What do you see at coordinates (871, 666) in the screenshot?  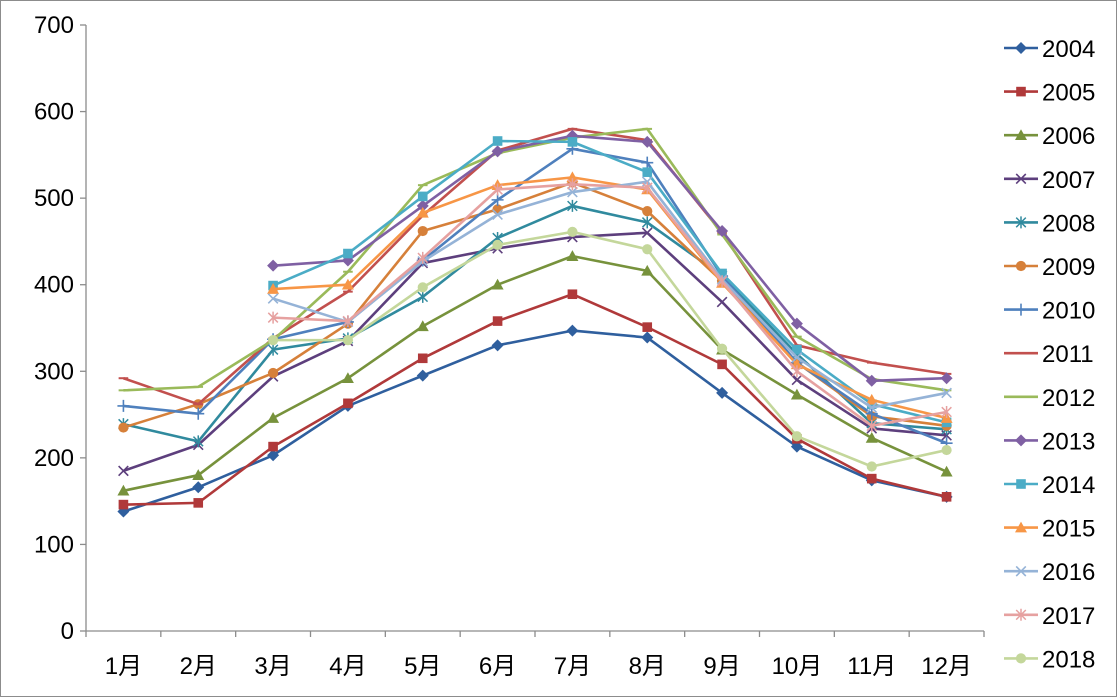 I see `x-tick-label: 11月` at bounding box center [871, 666].